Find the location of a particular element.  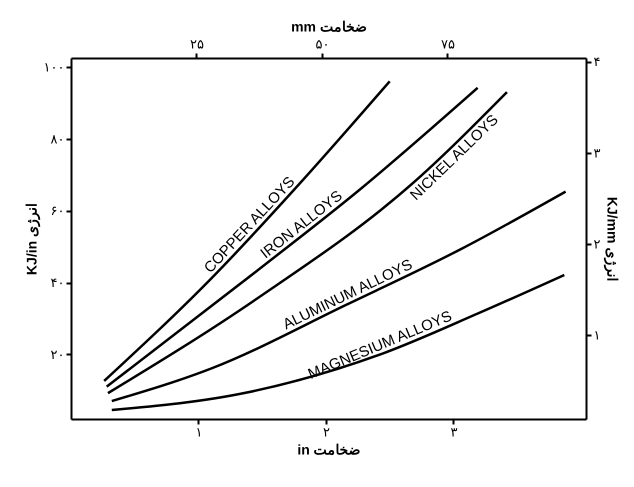

x-tick-label: ۳ is located at coordinates (454, 432).